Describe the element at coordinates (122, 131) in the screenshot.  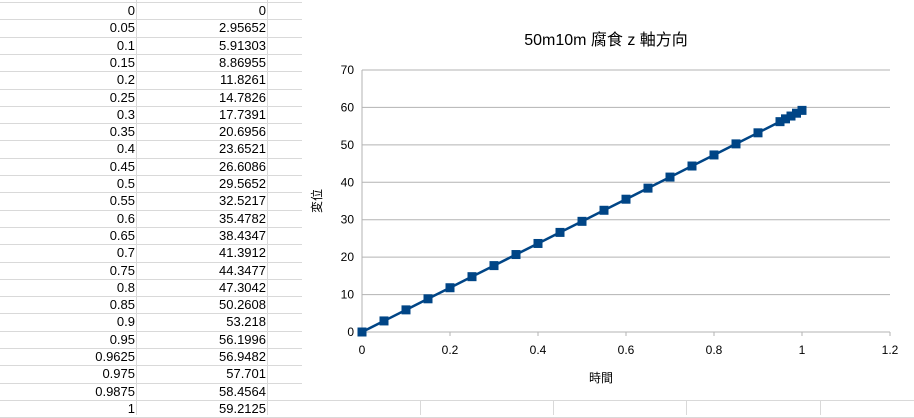
I see `cell-time: 0.35` at that location.